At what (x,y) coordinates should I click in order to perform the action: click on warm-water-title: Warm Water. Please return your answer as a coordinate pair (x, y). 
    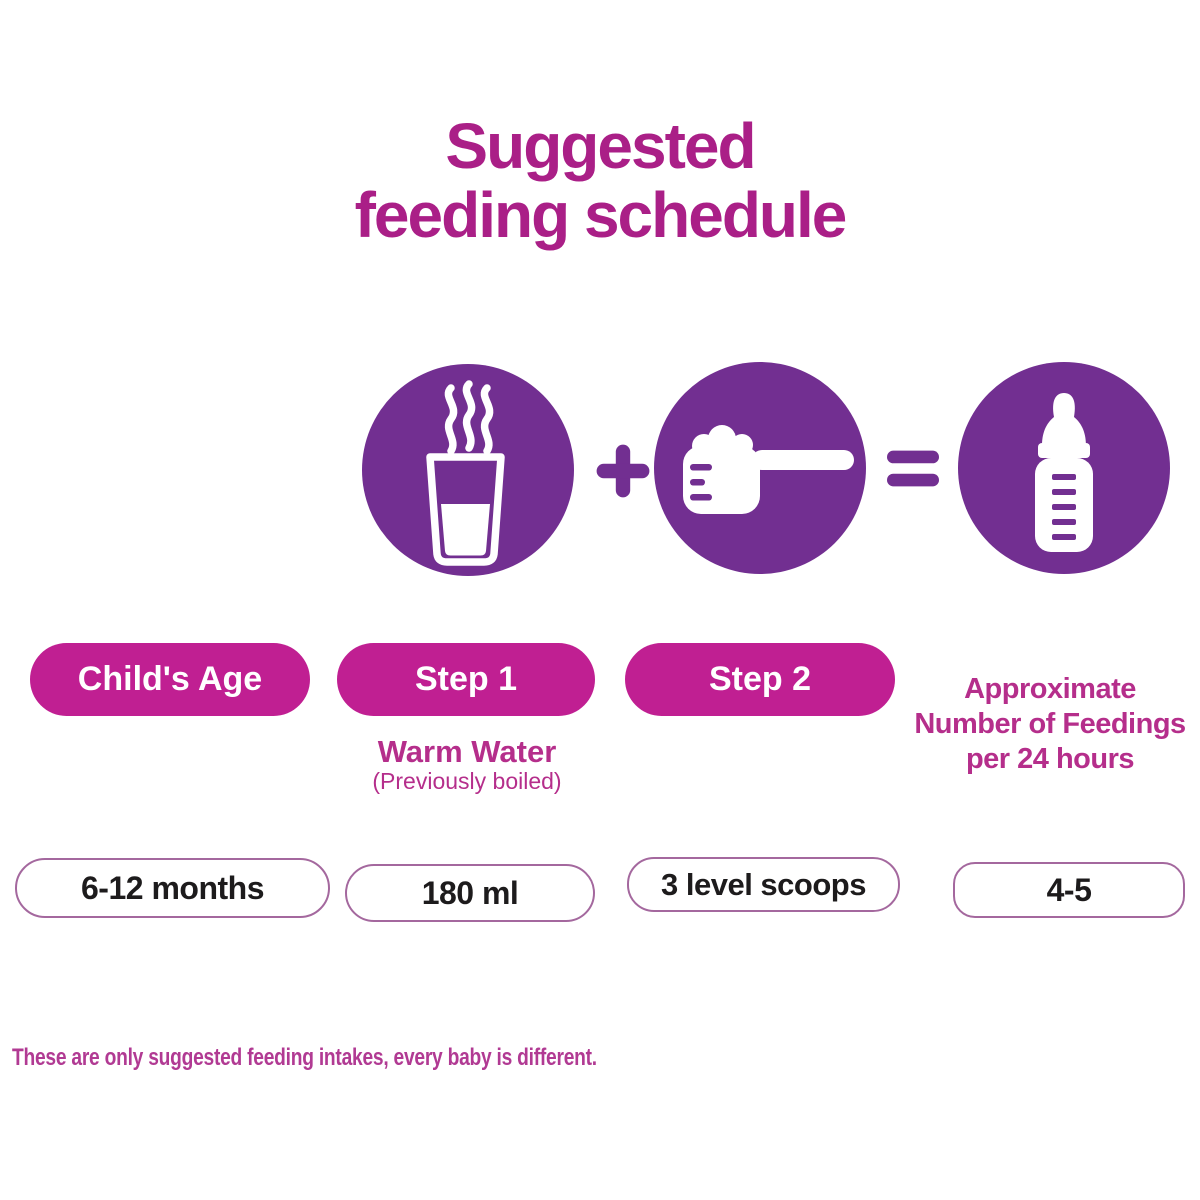
    Looking at the image, I should click on (467, 751).